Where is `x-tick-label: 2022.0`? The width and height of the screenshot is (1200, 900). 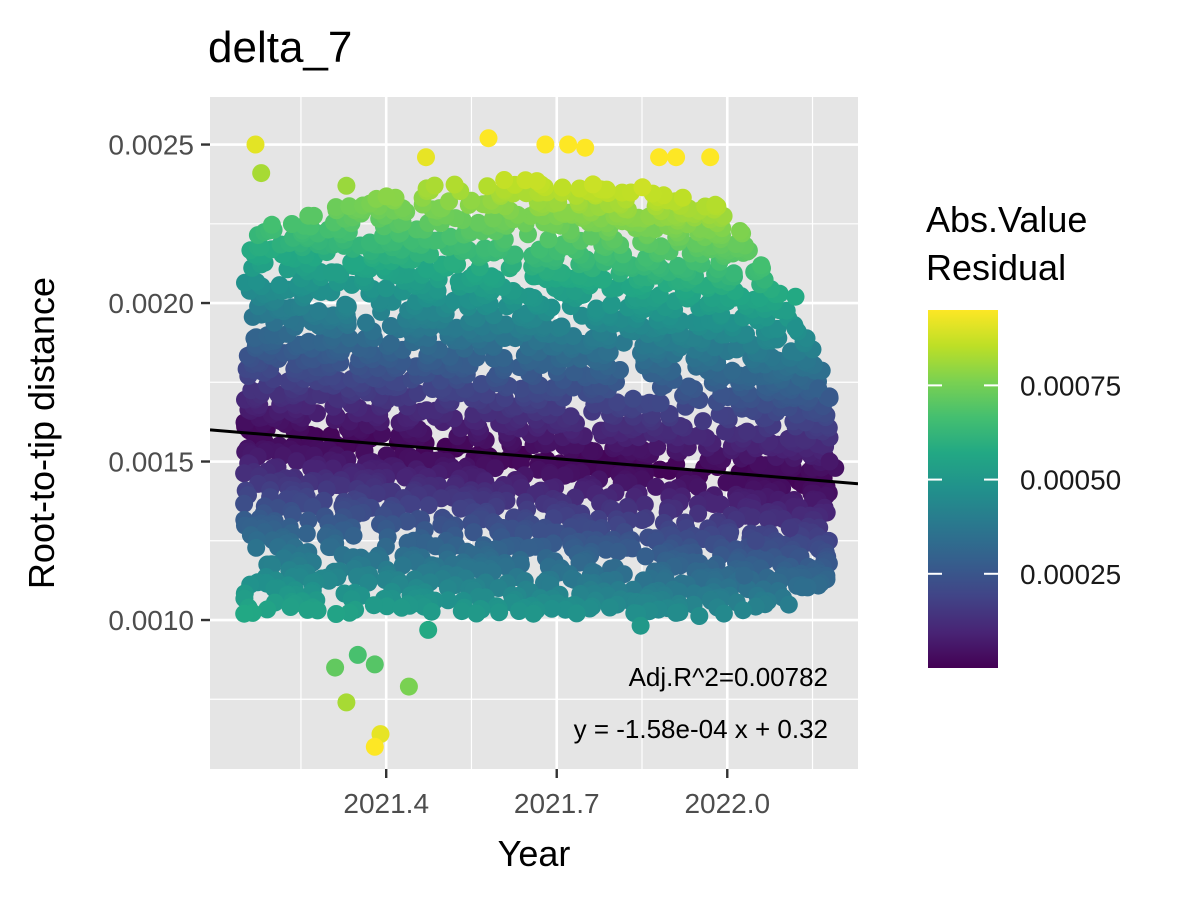 x-tick-label: 2022.0 is located at coordinates (727, 803).